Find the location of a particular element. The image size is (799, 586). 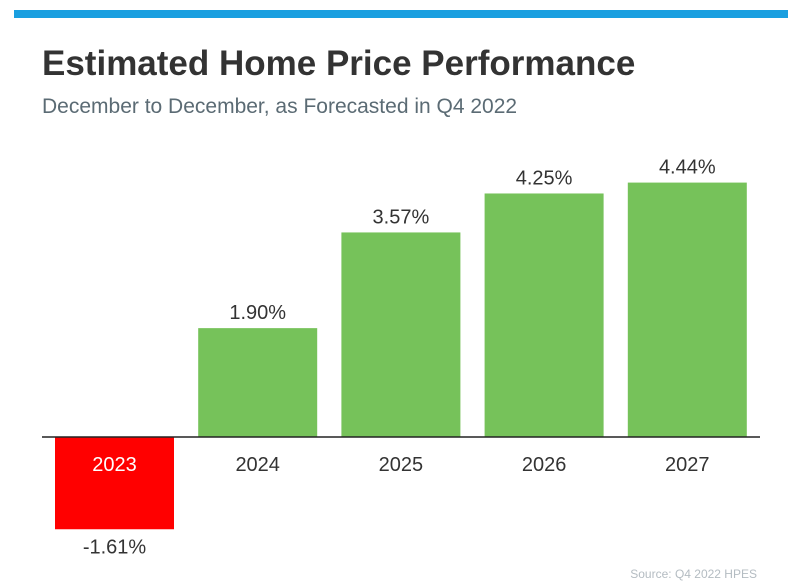

value-label-2027: 4.44% is located at coordinates (687, 168).